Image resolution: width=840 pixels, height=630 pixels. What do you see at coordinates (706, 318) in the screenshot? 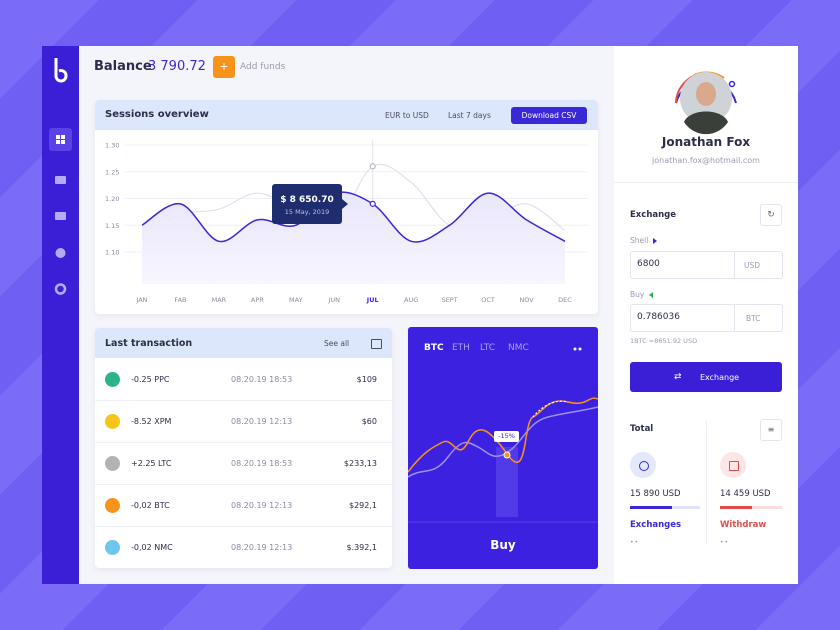
I see `buy-input` at bounding box center [706, 318].